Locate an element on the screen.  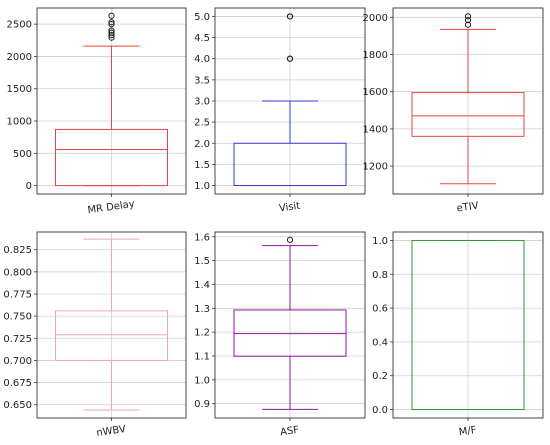
y-tick-label: 0.750 is located at coordinates (17, 317).